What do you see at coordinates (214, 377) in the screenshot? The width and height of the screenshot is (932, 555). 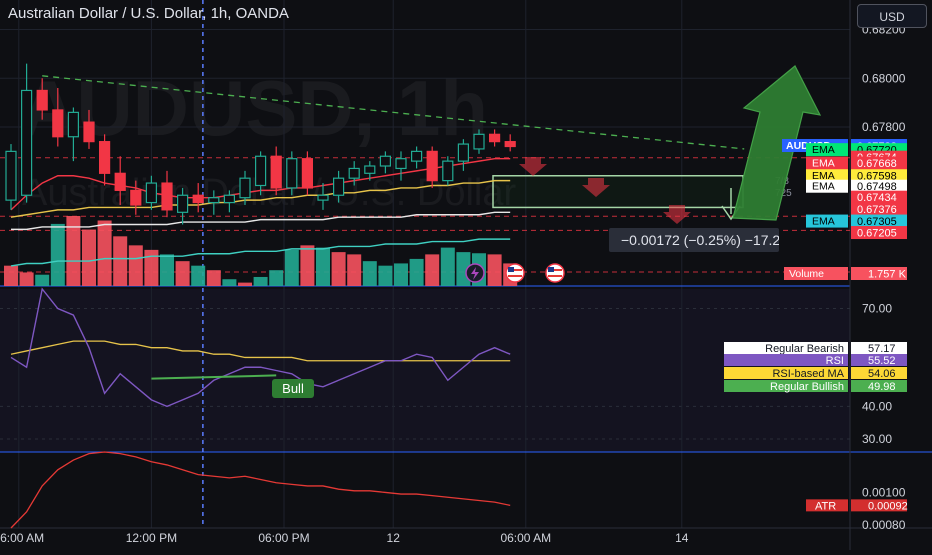 I see `bull-divergence-line` at bounding box center [214, 377].